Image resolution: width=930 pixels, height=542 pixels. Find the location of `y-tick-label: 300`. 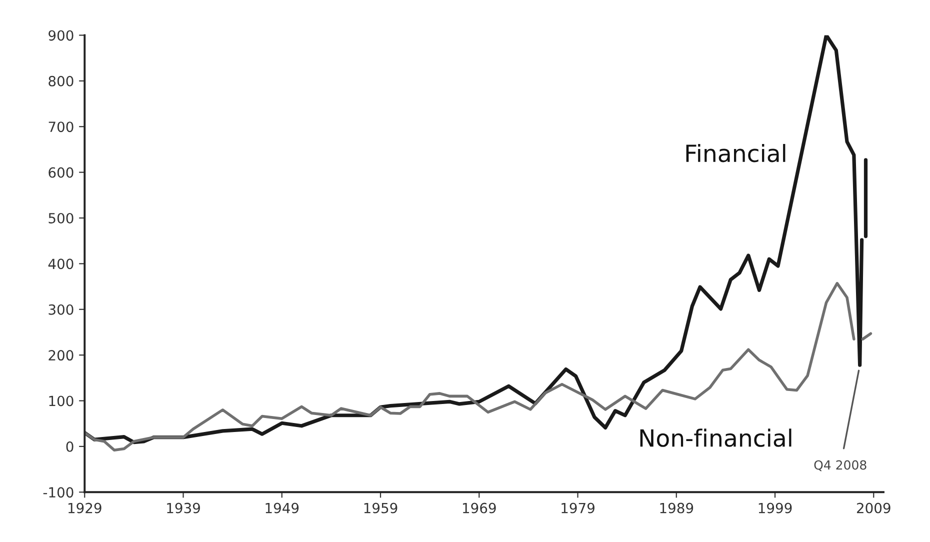

y-tick-label: 300 is located at coordinates (61, 309).